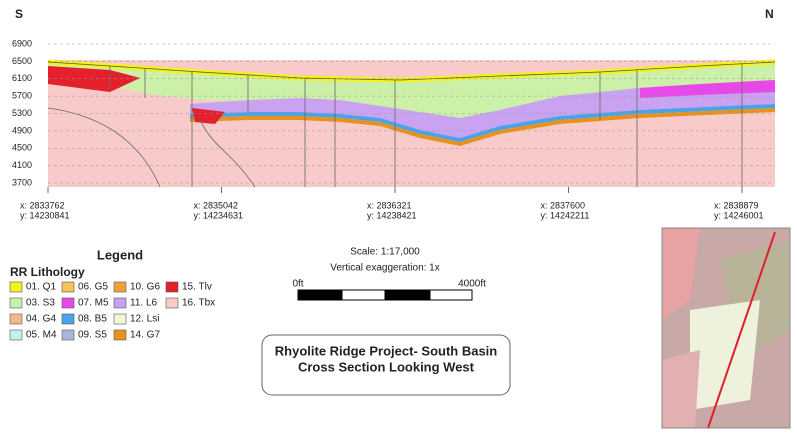 This screenshot has width=797, height=436. I want to click on y-tick-label: 3700, so click(22, 182).